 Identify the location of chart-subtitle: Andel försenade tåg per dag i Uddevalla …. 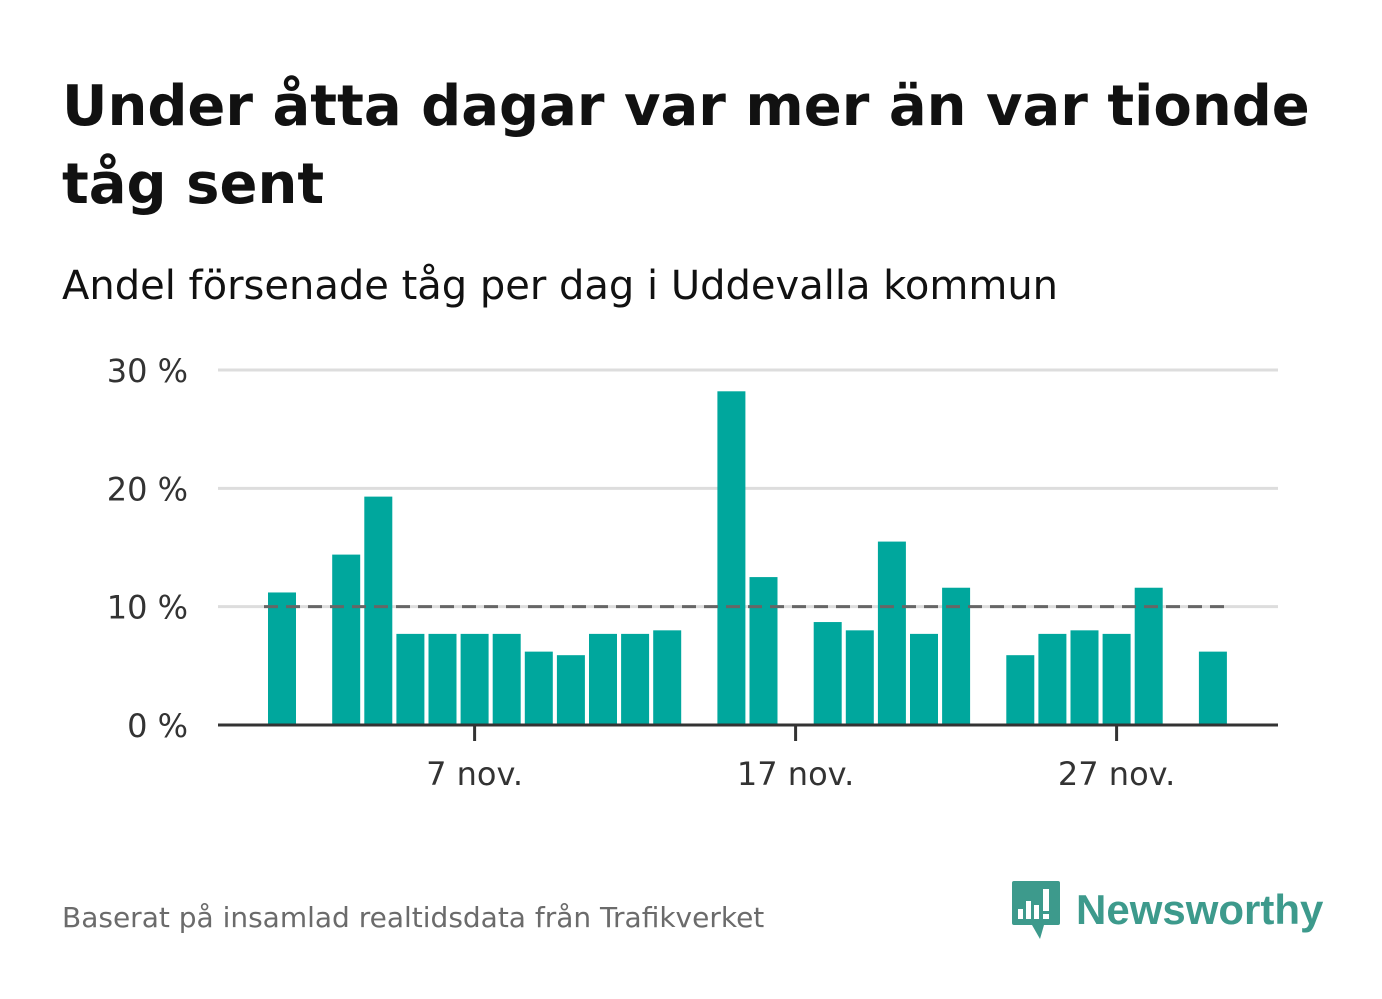
(560, 286).